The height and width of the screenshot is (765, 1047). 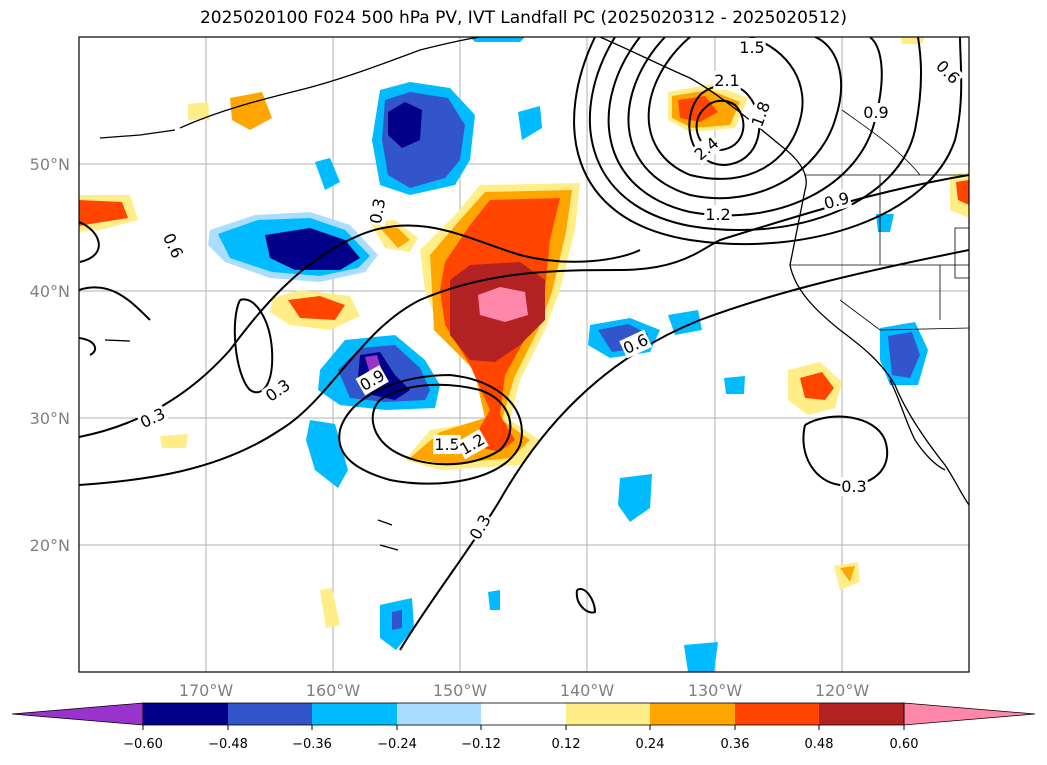 I want to click on colorbar-tick-label: 0.60, so click(x=904, y=744).